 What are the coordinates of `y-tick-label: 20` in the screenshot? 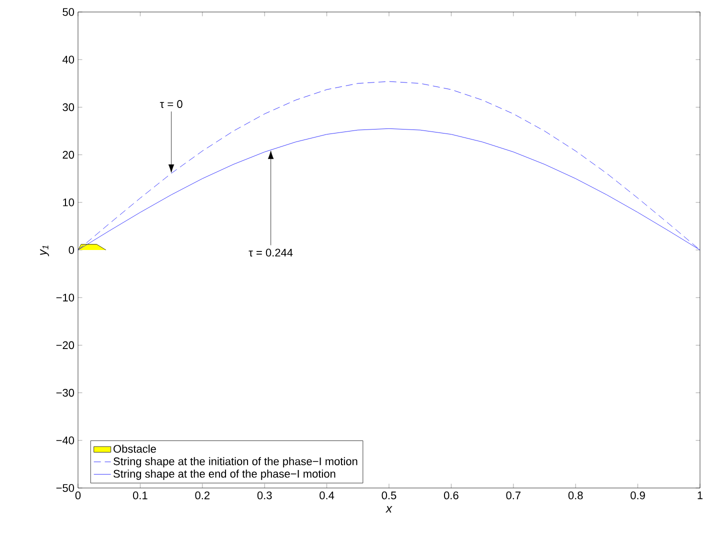 It's located at (68, 154).